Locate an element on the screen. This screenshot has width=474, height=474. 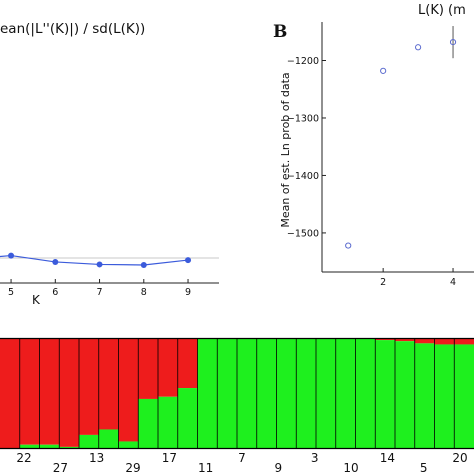
structure-group-label-11: 11 is located at coordinates (205, 467).